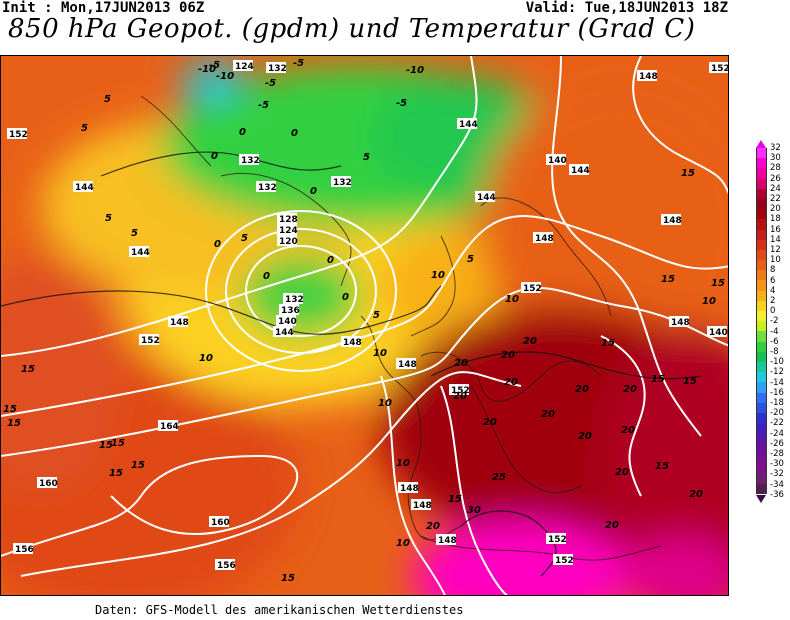  What do you see at coordinates (774, 331) in the screenshot?
I see `legend-label: -4` at bounding box center [774, 331].